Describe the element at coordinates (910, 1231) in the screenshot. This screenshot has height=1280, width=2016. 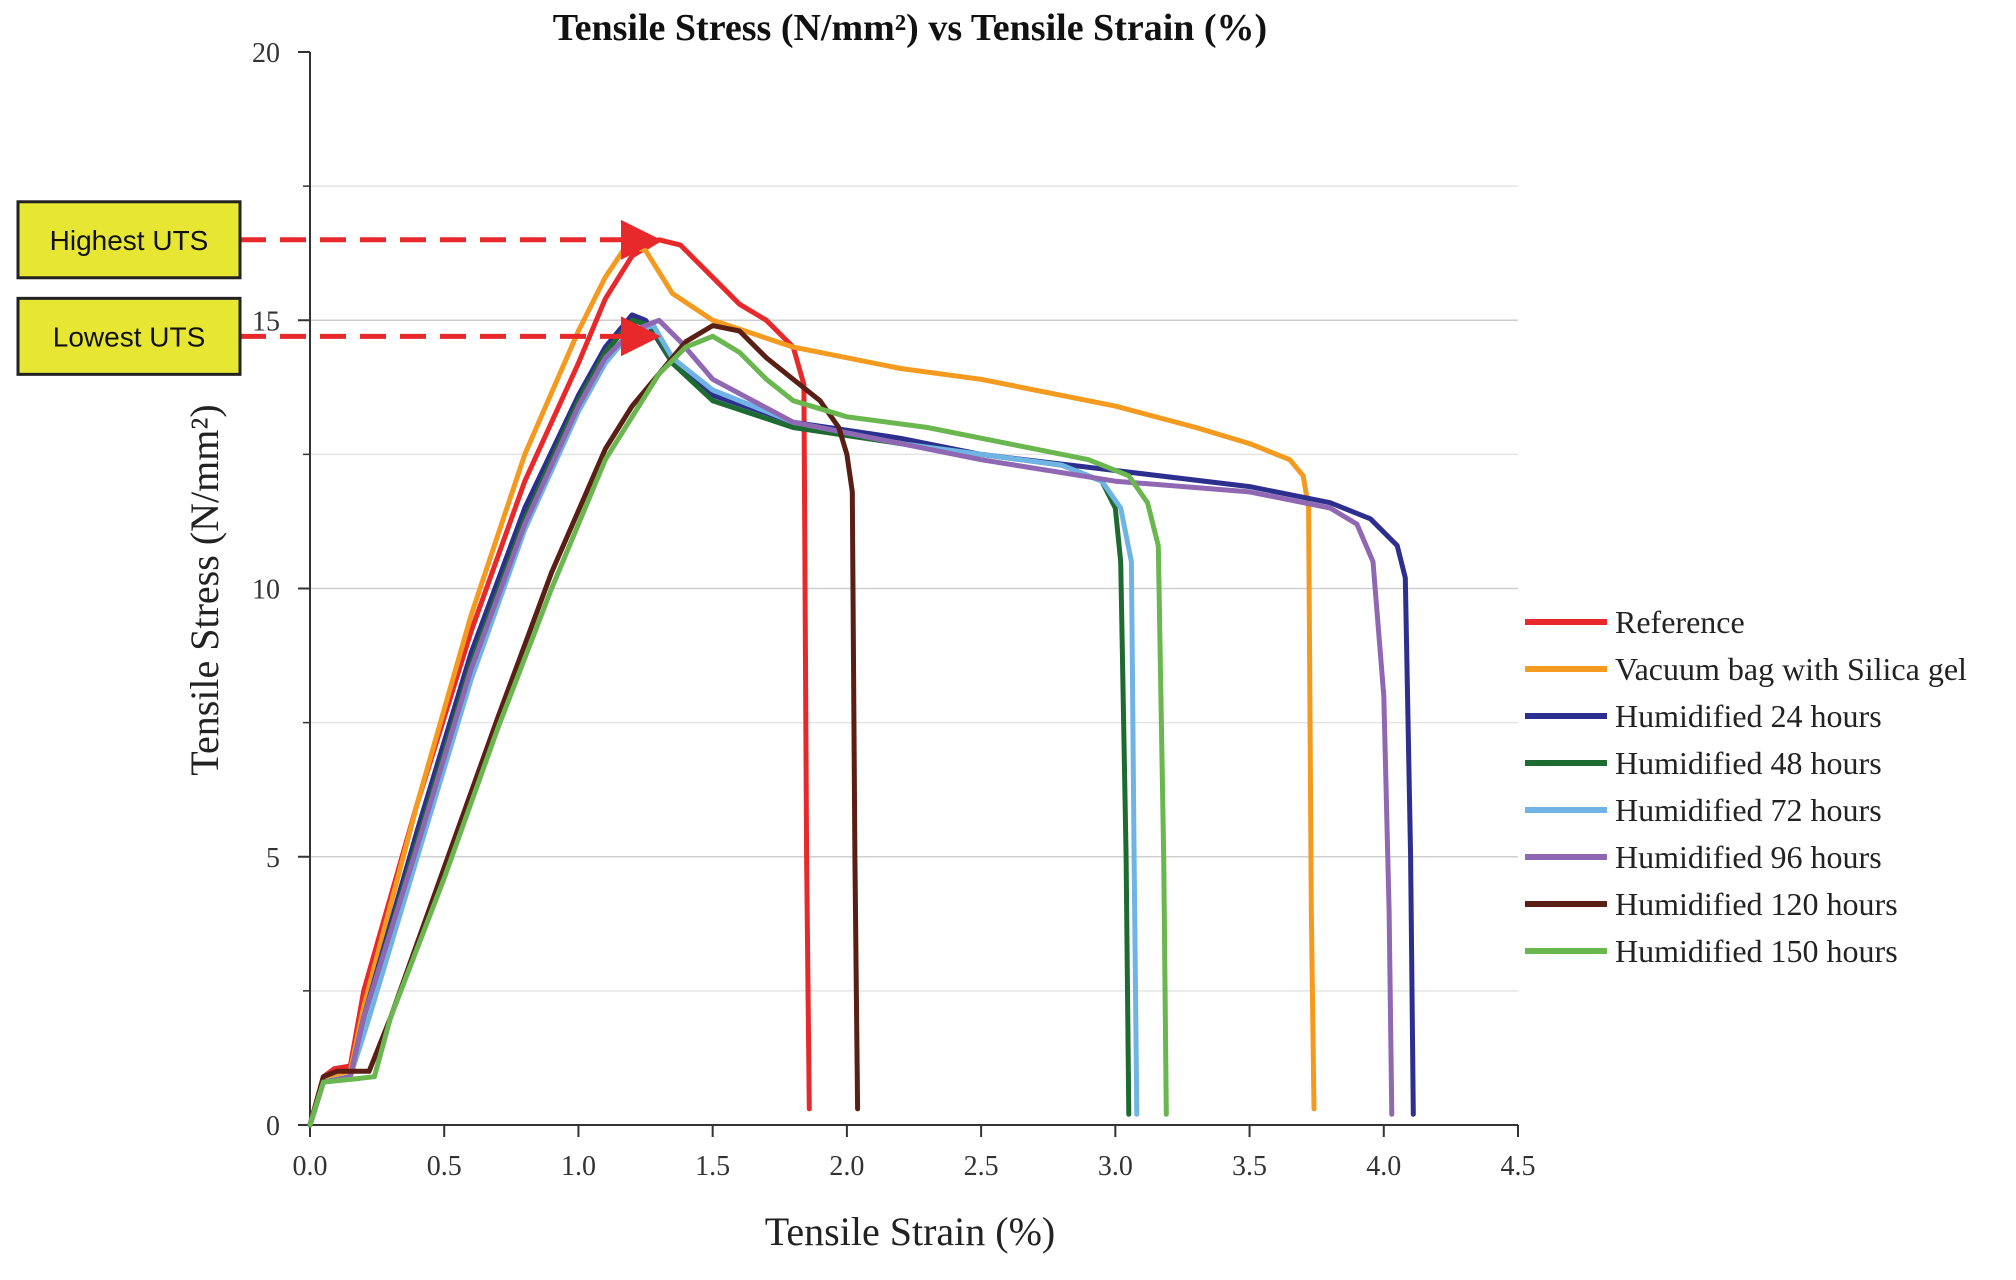
I see `x-axis-label: Tensile Strain (%)` at that location.